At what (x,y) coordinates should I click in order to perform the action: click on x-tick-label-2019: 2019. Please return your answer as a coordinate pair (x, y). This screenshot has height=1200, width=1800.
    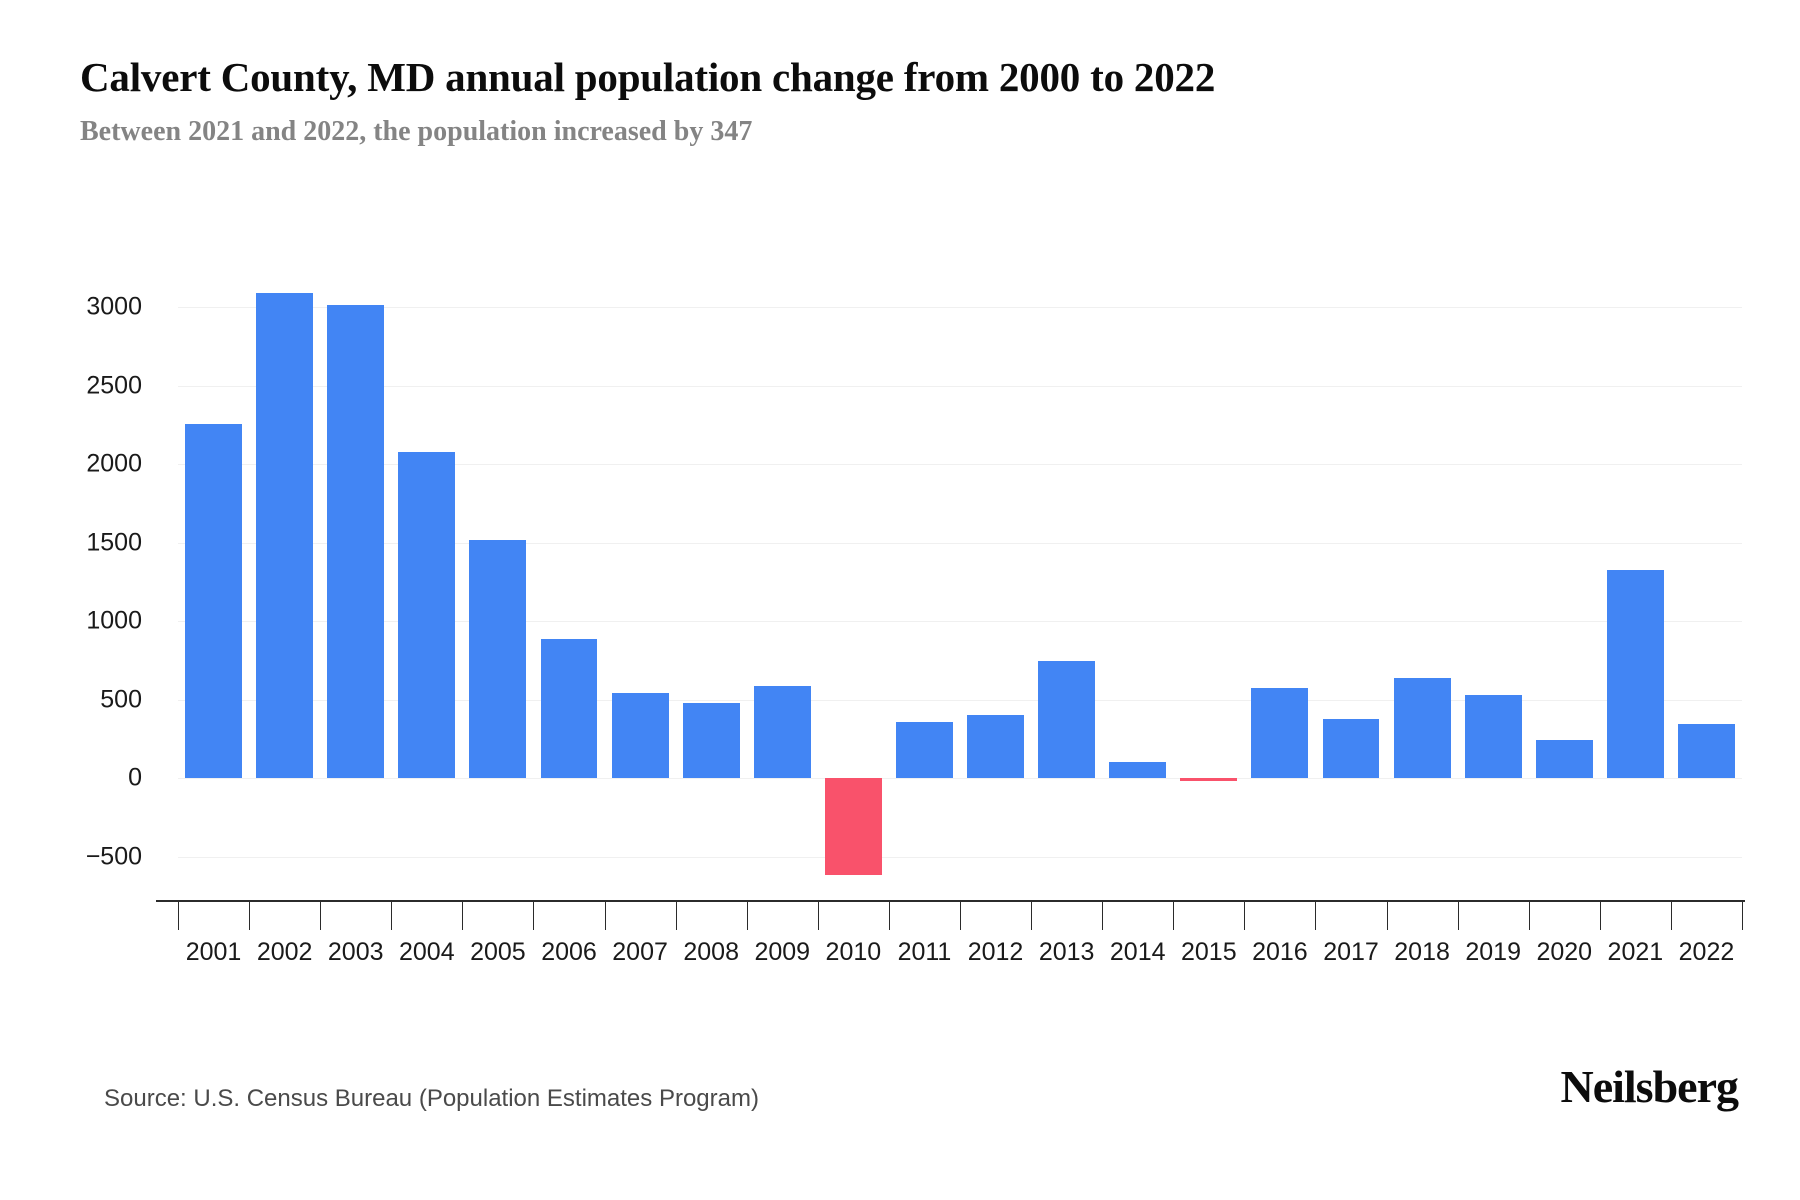
    Looking at the image, I should click on (1493, 952).